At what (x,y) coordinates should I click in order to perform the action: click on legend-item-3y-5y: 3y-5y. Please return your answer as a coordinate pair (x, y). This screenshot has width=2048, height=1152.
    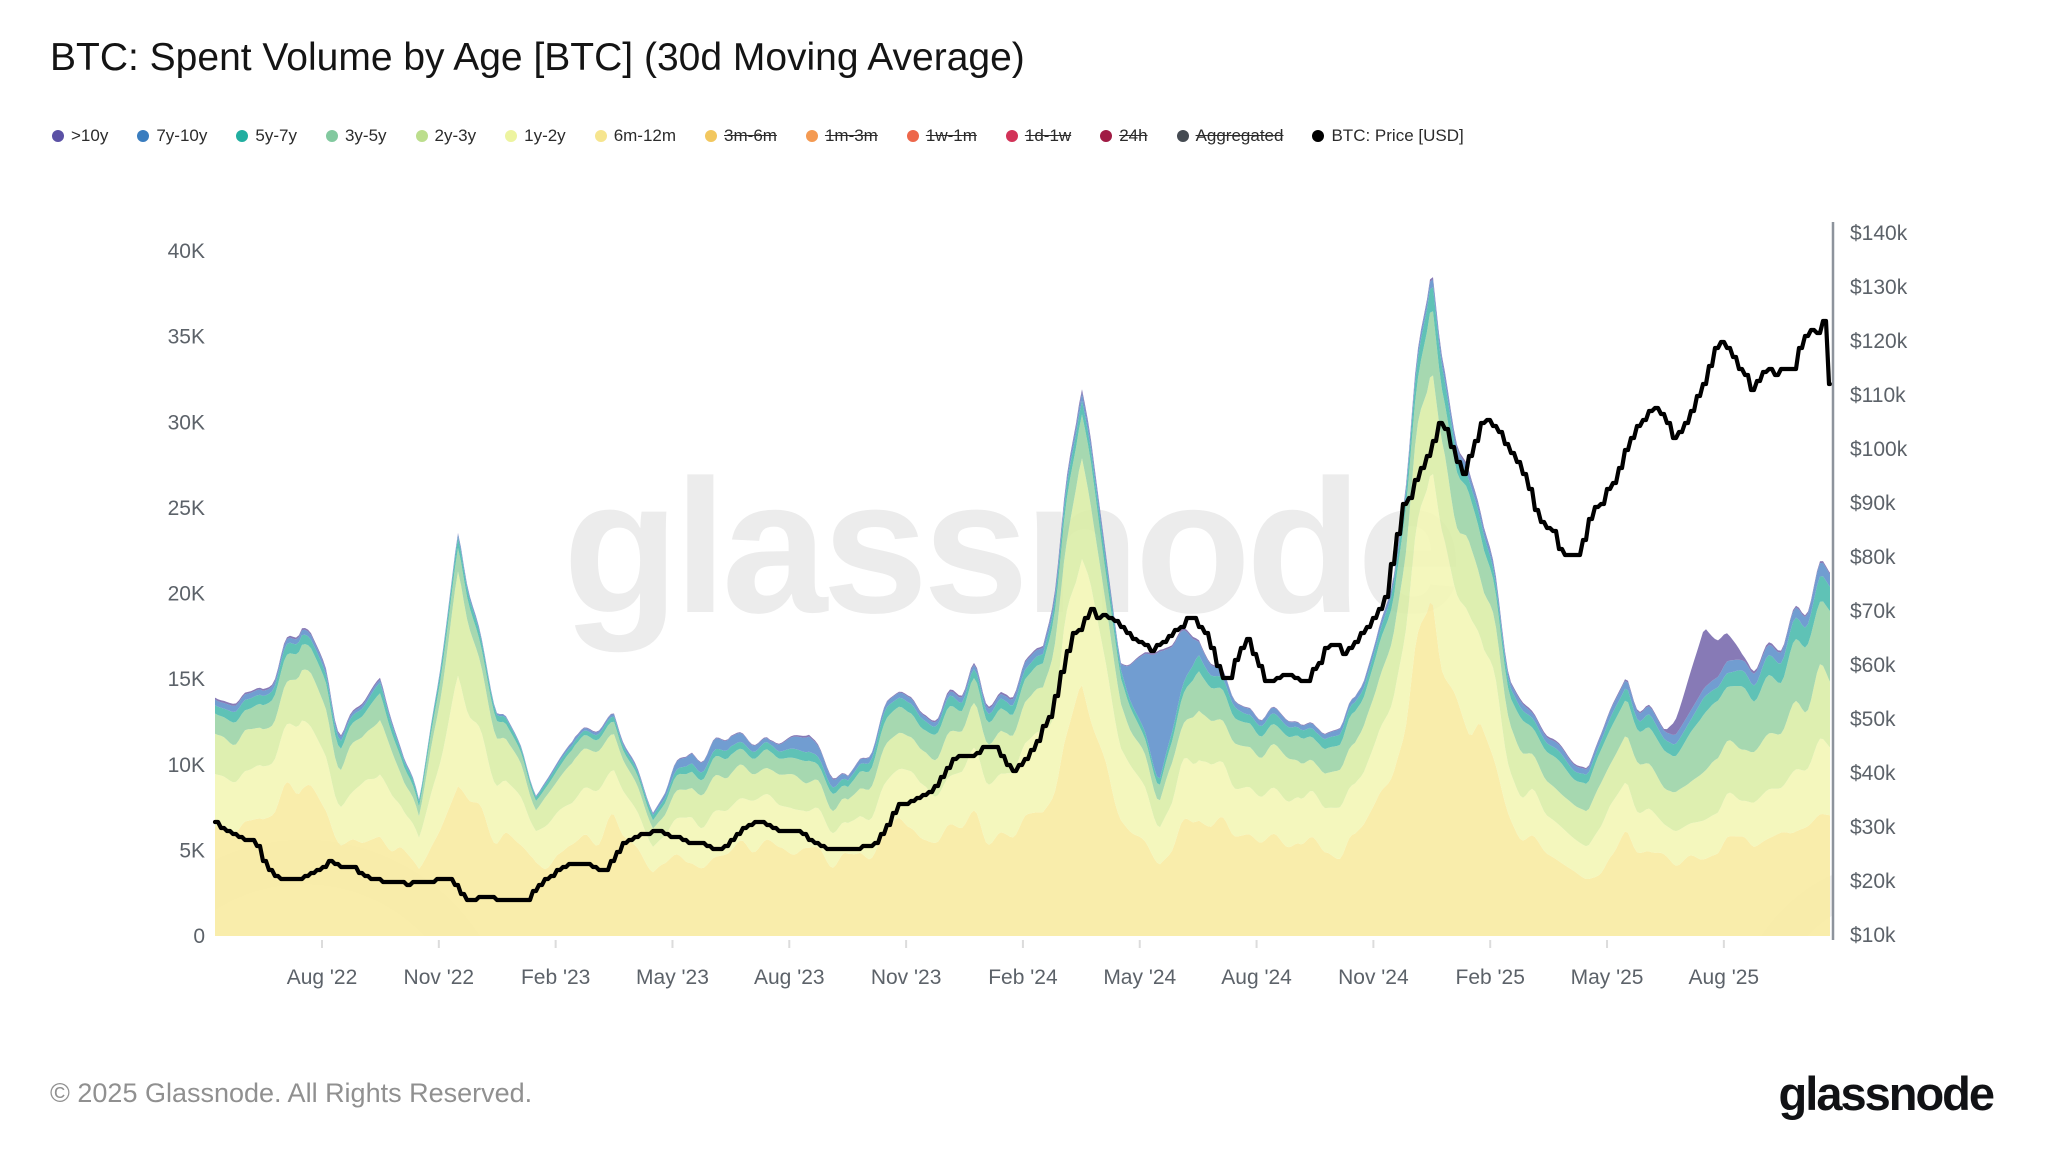
    Looking at the image, I should click on (356, 135).